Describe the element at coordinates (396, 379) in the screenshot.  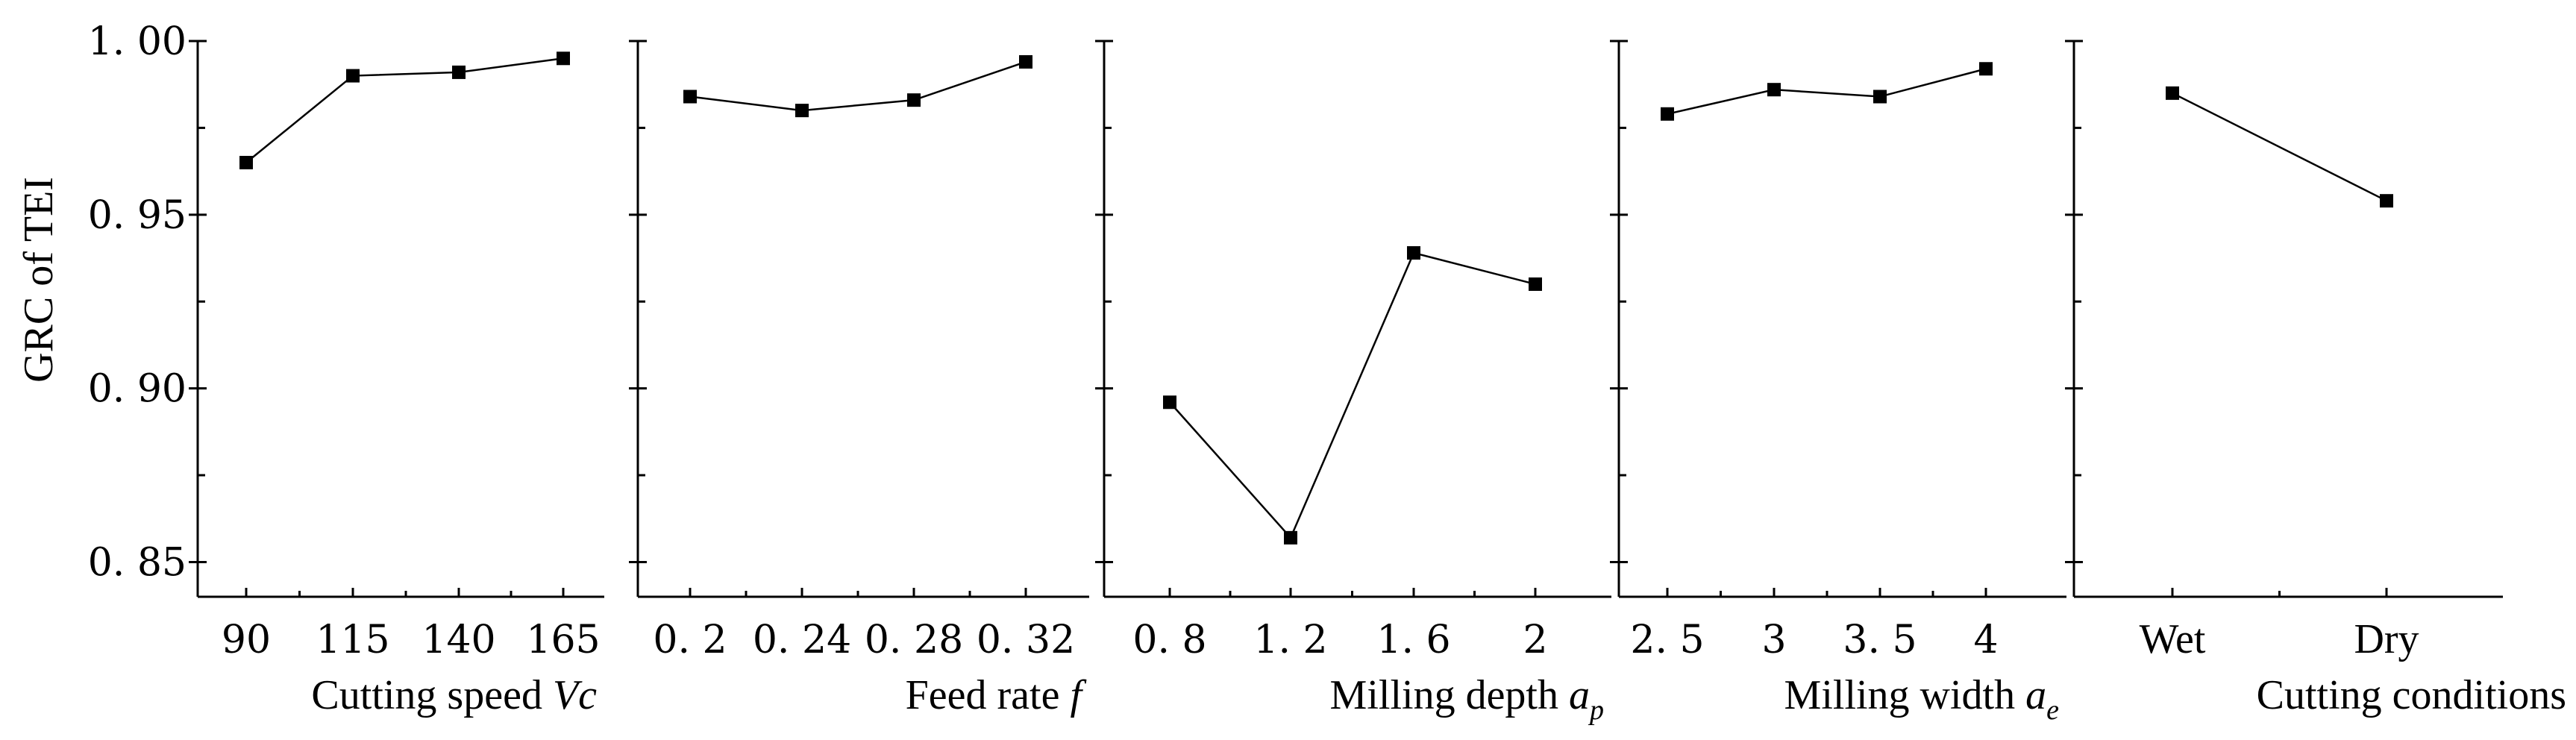
I see `panel-cutting-speed: 90 115 140 165 Cutting speed Vc` at that location.